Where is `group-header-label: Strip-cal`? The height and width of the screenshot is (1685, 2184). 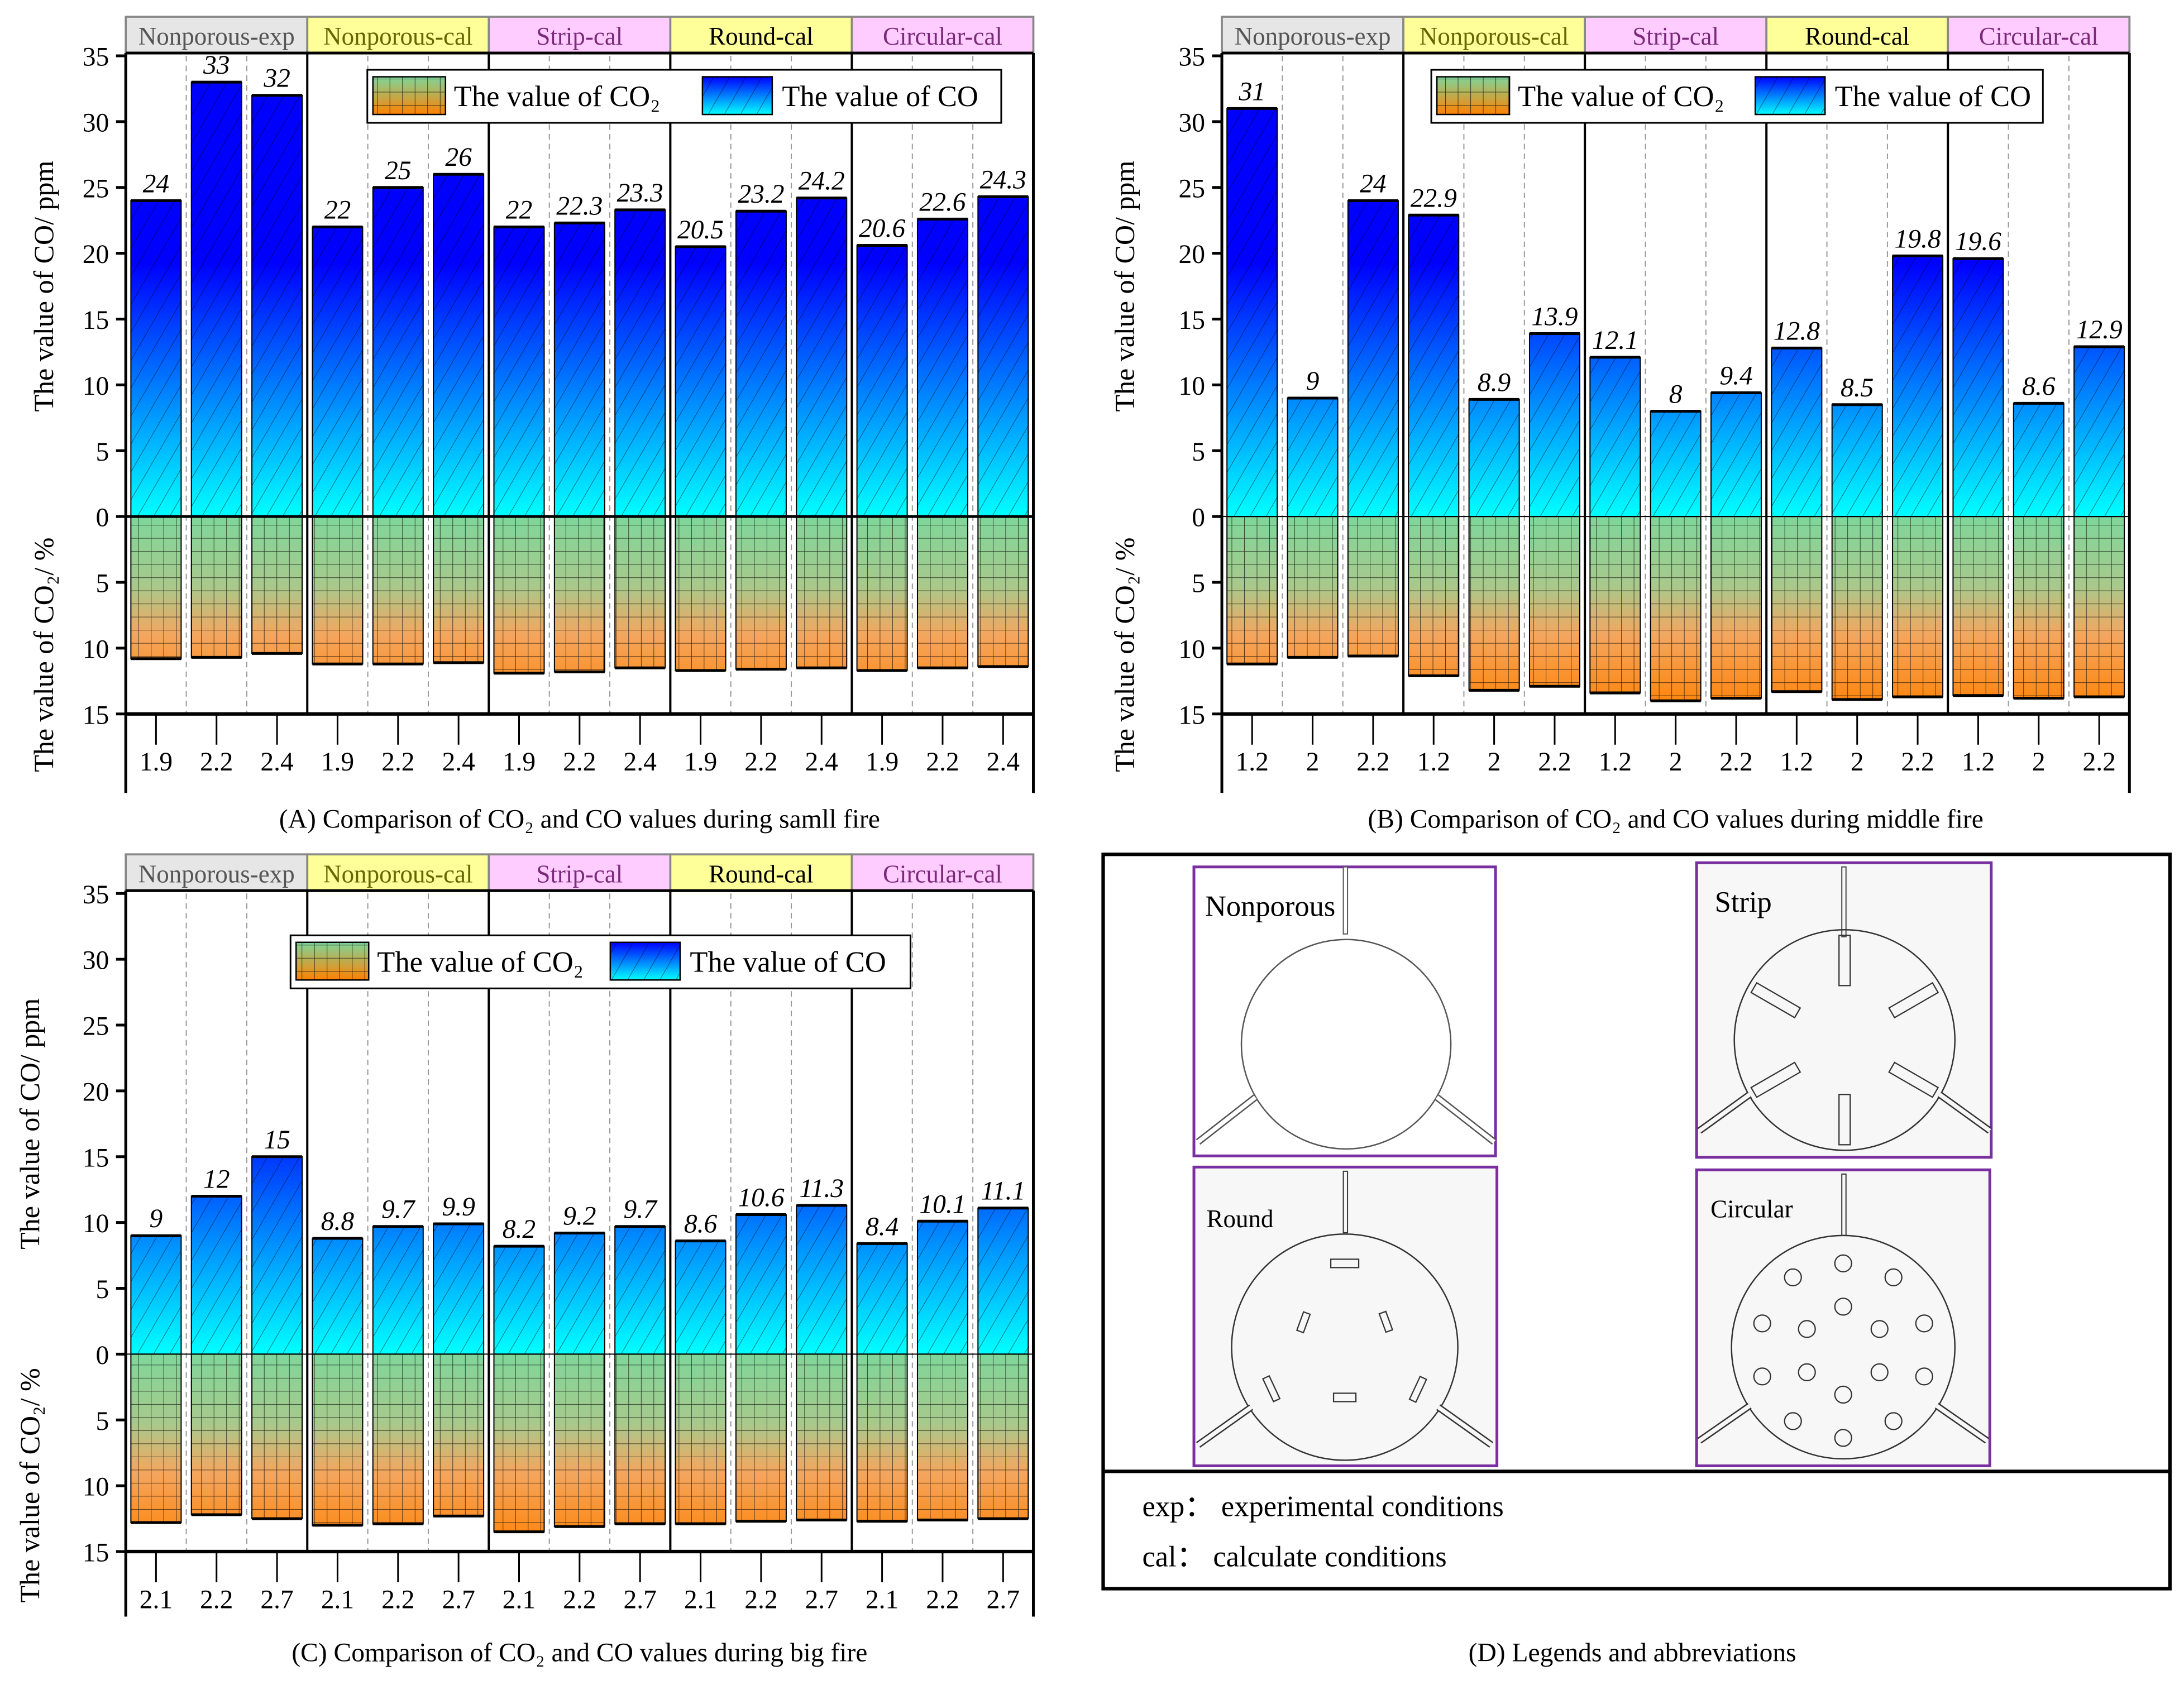
group-header-label: Strip-cal is located at coordinates (1675, 36).